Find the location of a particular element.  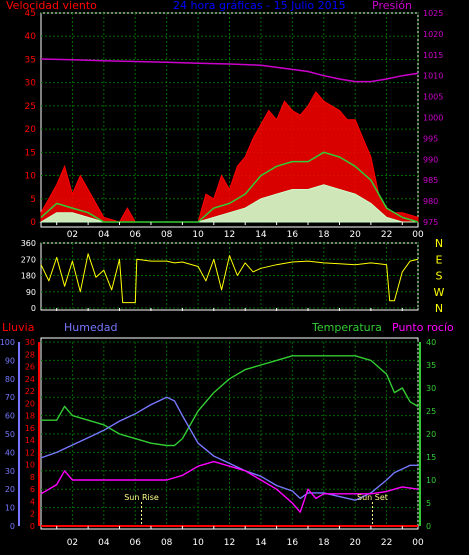

temperature-line is located at coordinates (230, 401).